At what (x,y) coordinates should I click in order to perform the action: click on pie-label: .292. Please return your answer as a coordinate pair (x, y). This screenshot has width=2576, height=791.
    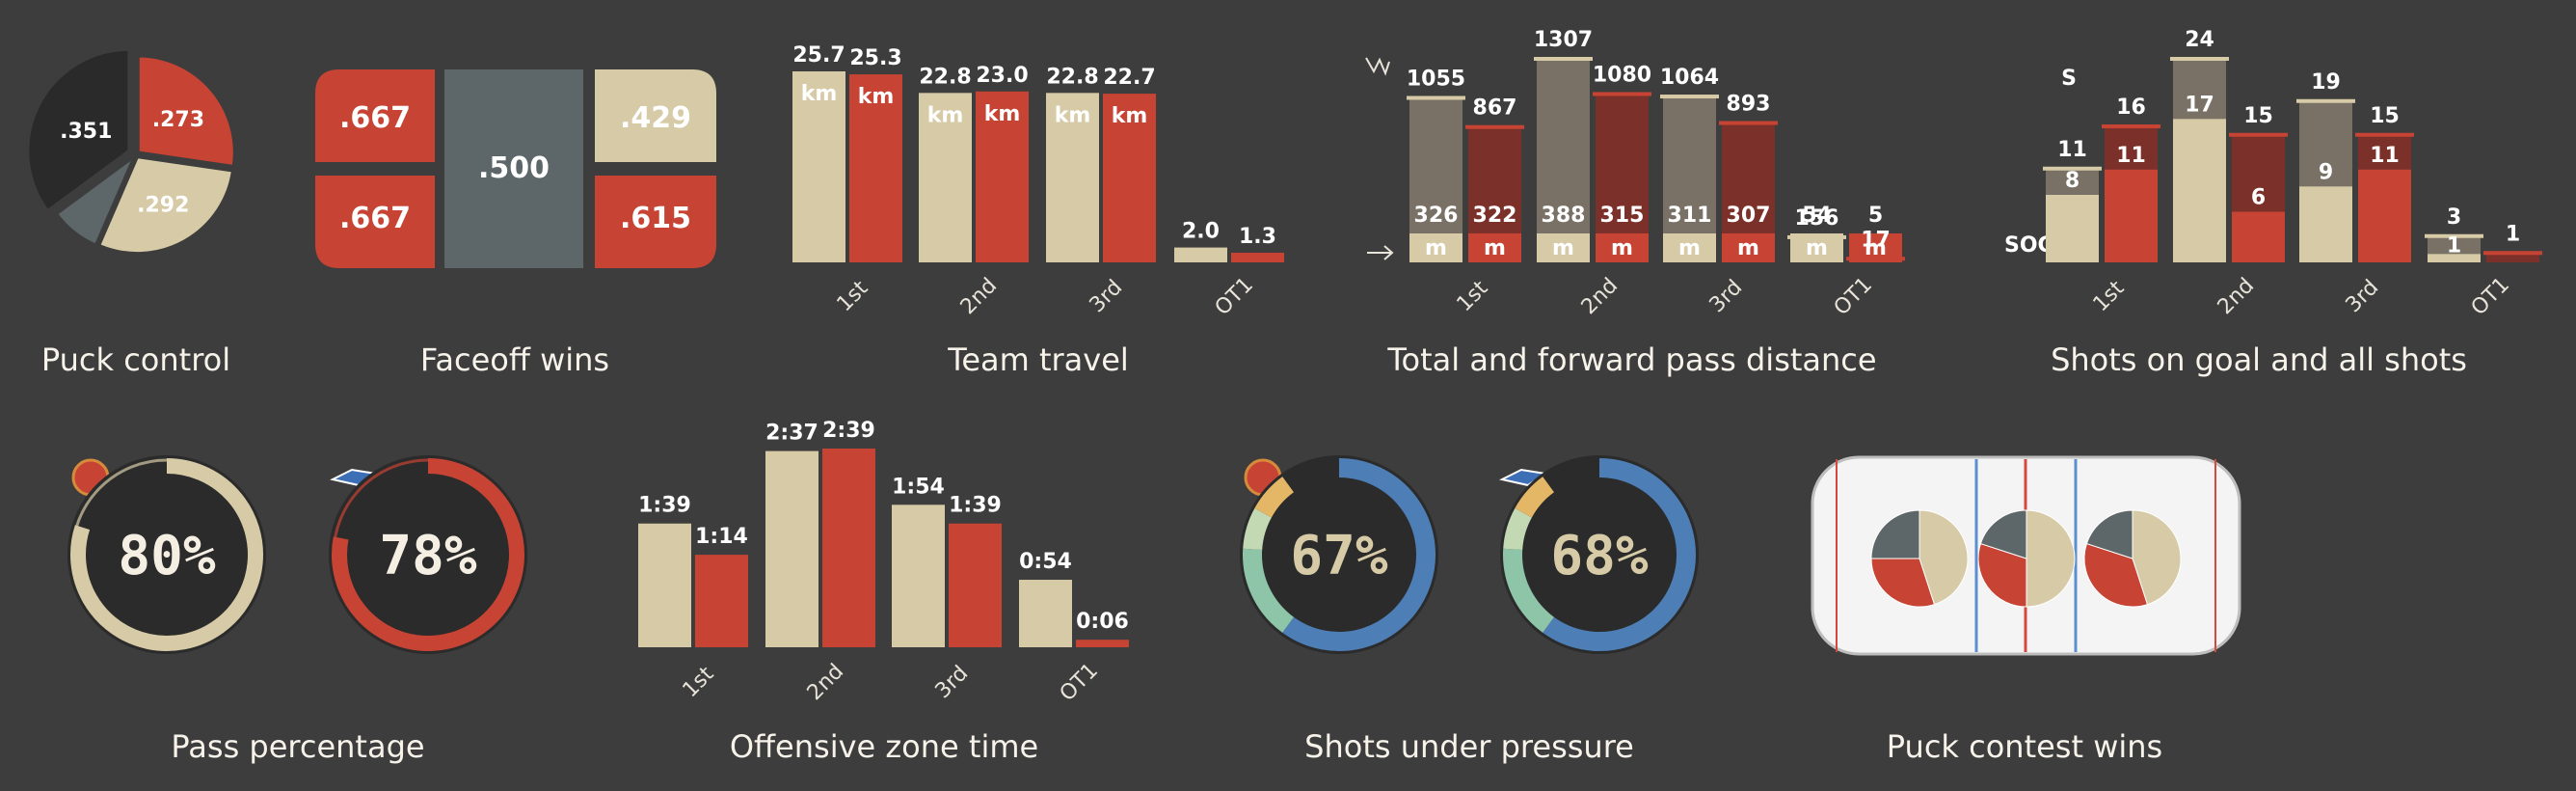
    Looking at the image, I should click on (163, 206).